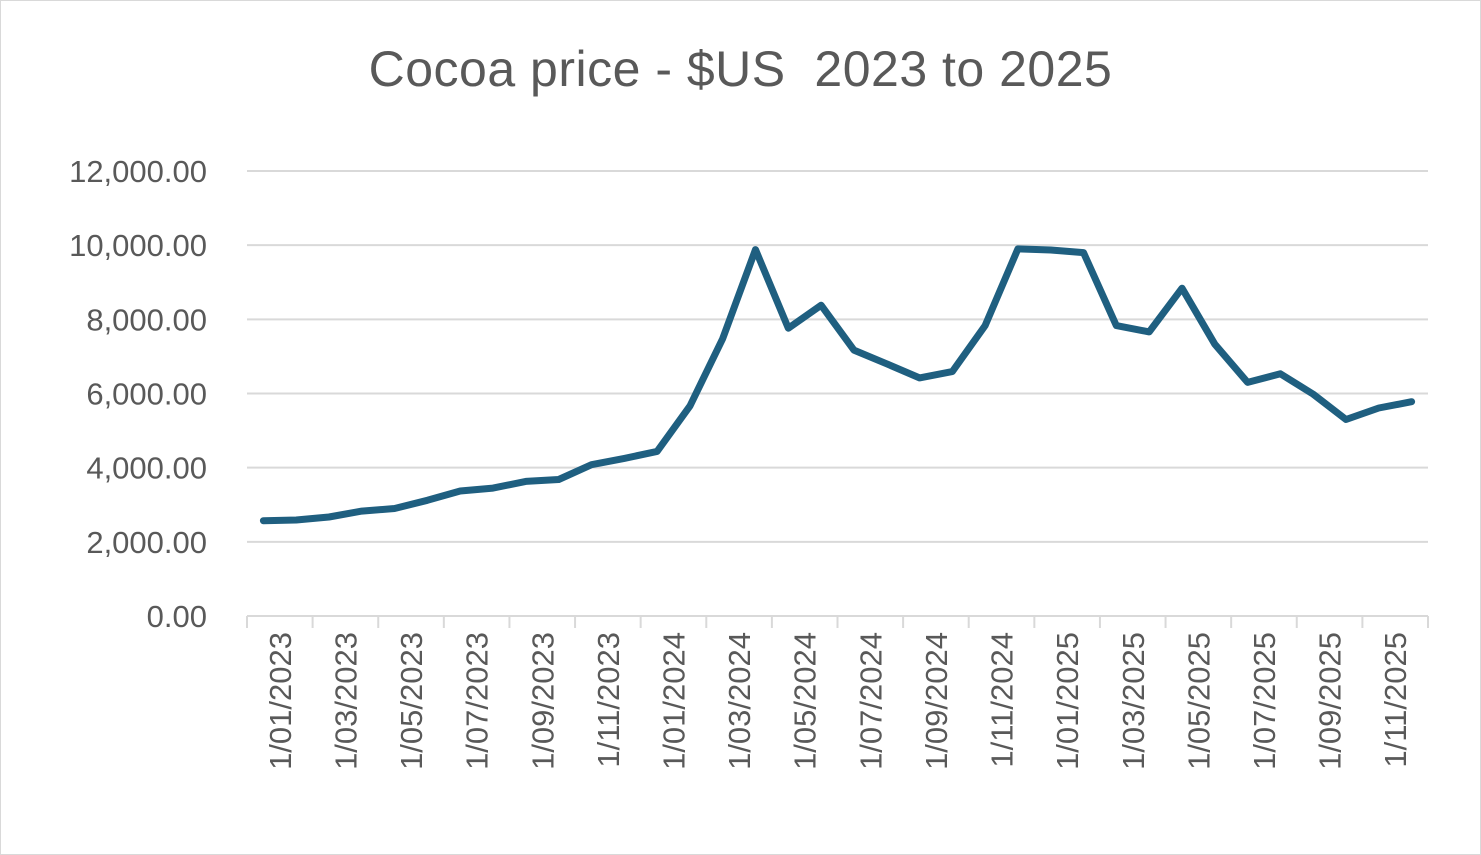 This screenshot has height=855, width=1481. I want to click on x-tick-label: 1/11/2025, so click(1395, 700).